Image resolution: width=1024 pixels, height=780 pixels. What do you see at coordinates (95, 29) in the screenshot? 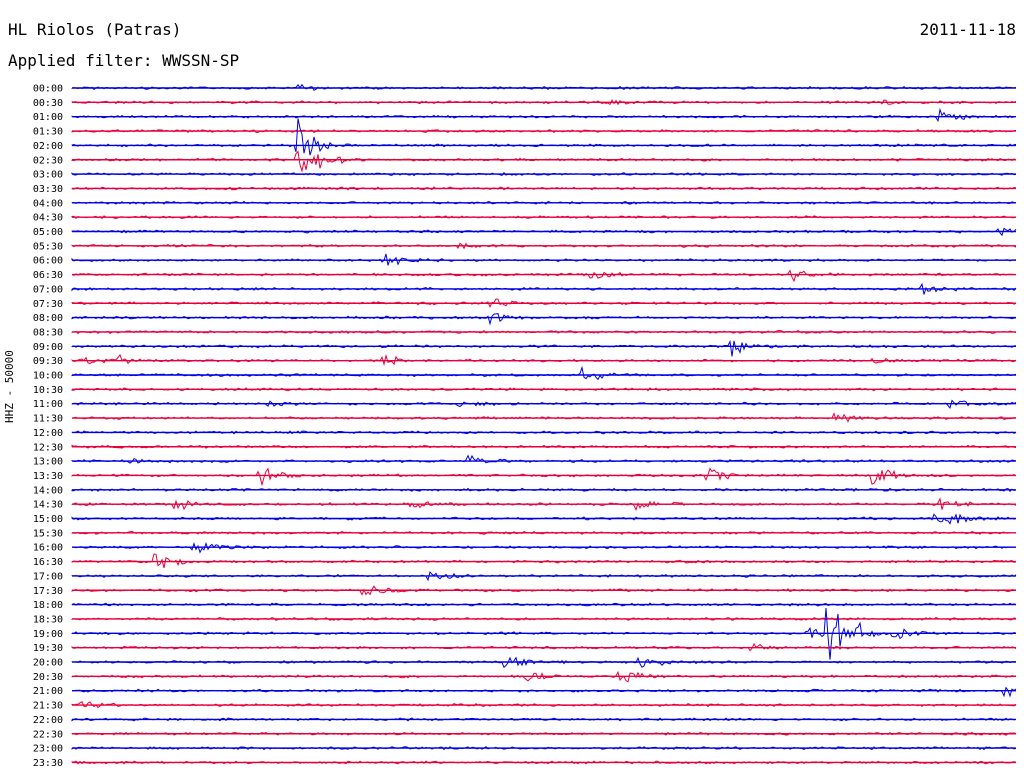
I see `station-title: HL Riolos (Patras)` at bounding box center [95, 29].